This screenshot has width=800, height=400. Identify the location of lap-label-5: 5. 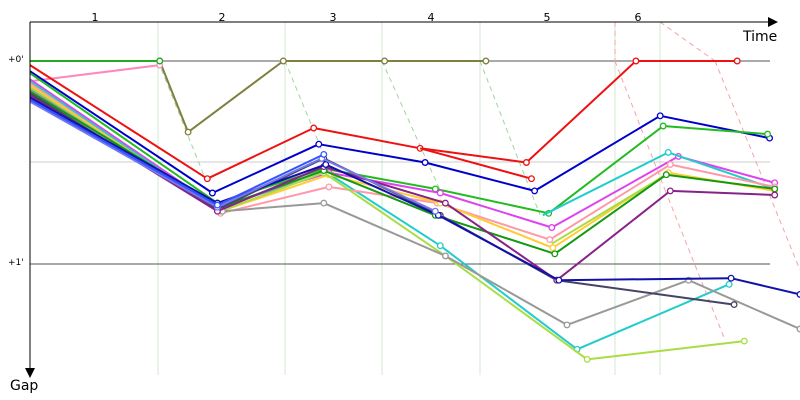
(547, 17).